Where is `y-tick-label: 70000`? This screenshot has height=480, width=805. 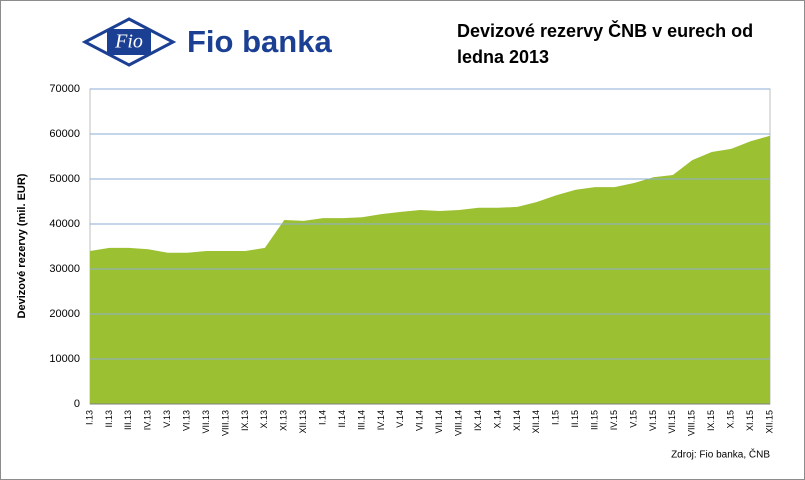 y-tick-label: 70000 is located at coordinates (64, 89).